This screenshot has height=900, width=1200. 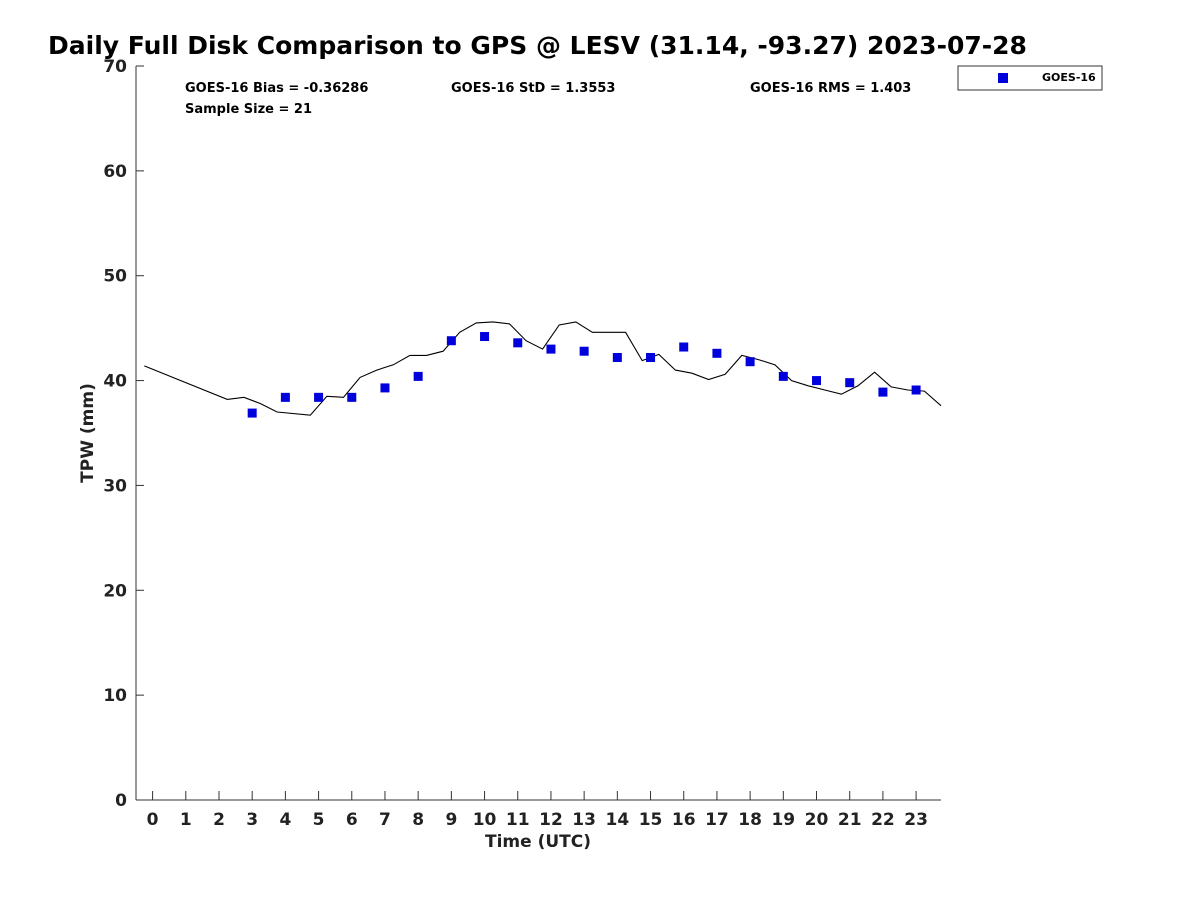 What do you see at coordinates (219, 820) in the screenshot?
I see `x-tick-label: 2` at bounding box center [219, 820].